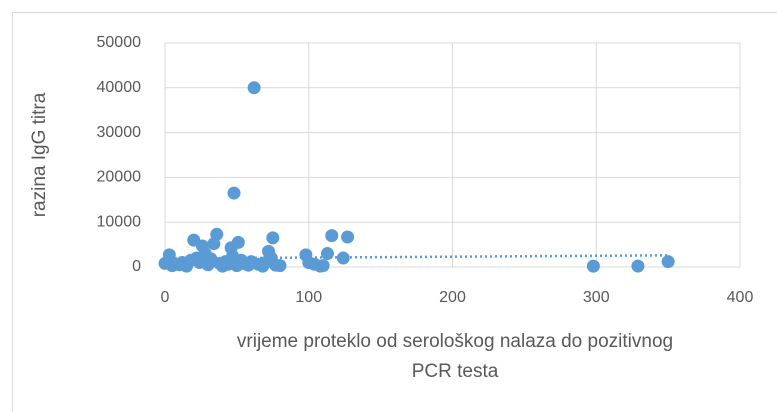 The width and height of the screenshot is (777, 412). I want to click on x-tick-label: 100, so click(308, 297).